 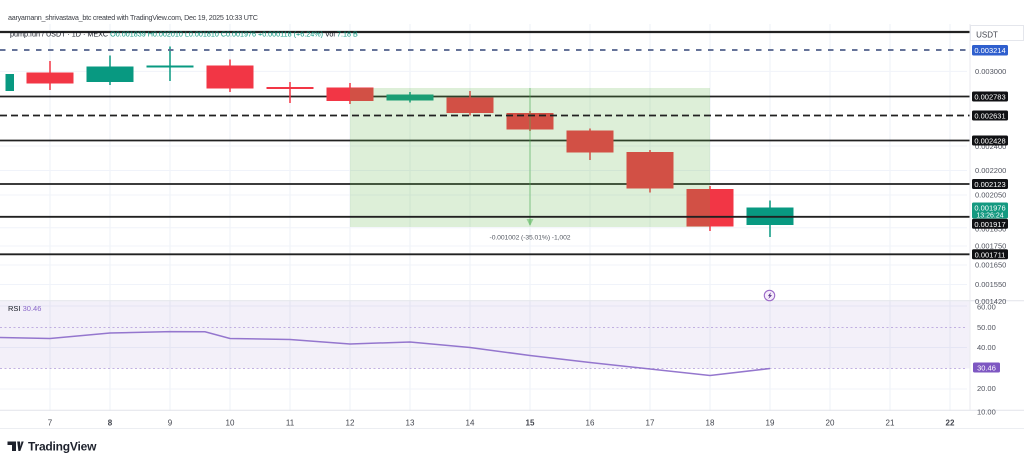 What do you see at coordinates (990, 71) in the screenshot?
I see `svg-text: 0.003000` at bounding box center [990, 71].